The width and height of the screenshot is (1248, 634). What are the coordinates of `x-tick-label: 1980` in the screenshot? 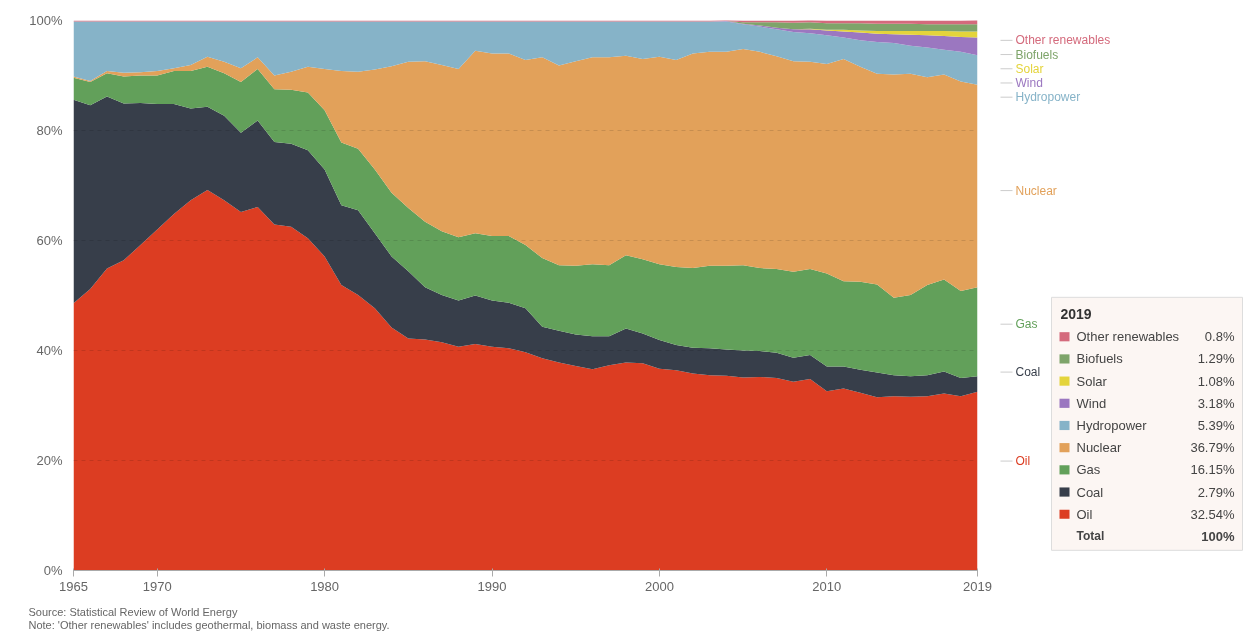 It's located at (325, 586).